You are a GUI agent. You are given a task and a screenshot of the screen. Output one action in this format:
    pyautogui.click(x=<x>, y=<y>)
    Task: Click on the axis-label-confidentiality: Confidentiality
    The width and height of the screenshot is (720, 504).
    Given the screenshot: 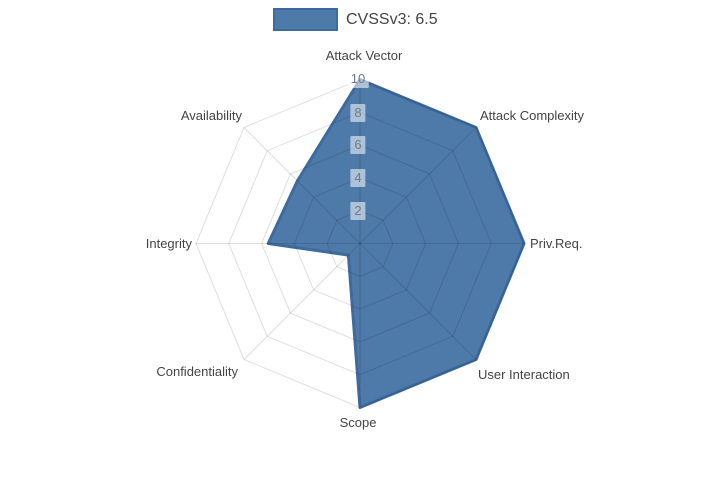 What is the action you would take?
    pyautogui.click(x=197, y=371)
    